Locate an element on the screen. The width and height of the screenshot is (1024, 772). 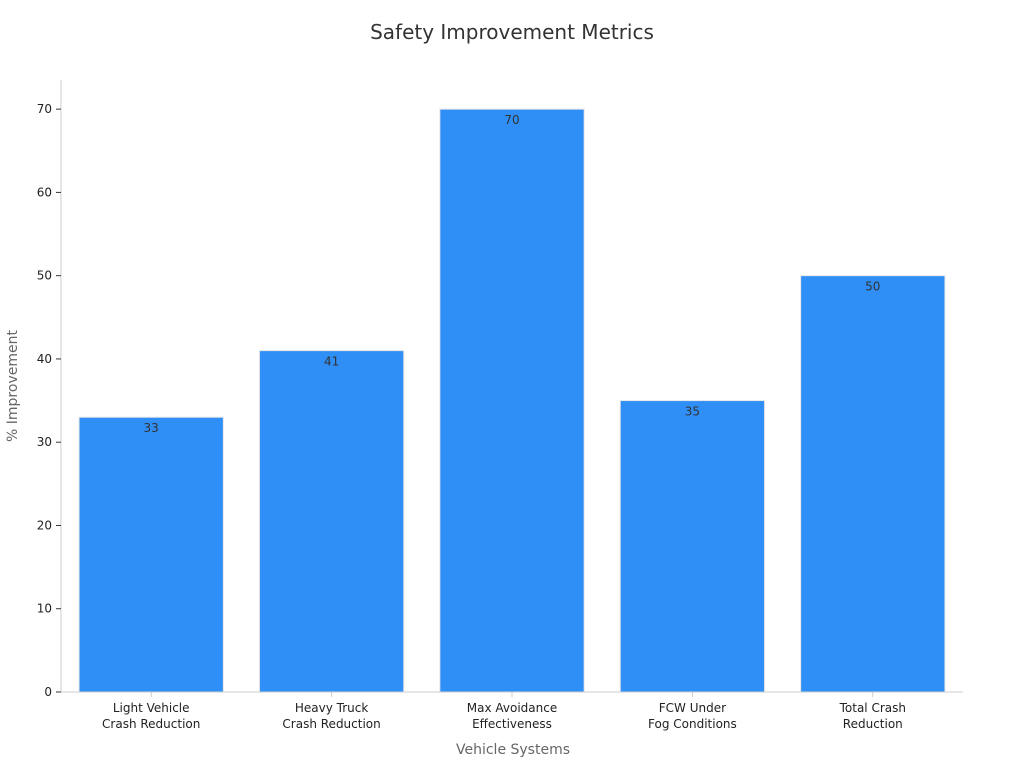
data-label-1: 33 is located at coordinates (151, 428).